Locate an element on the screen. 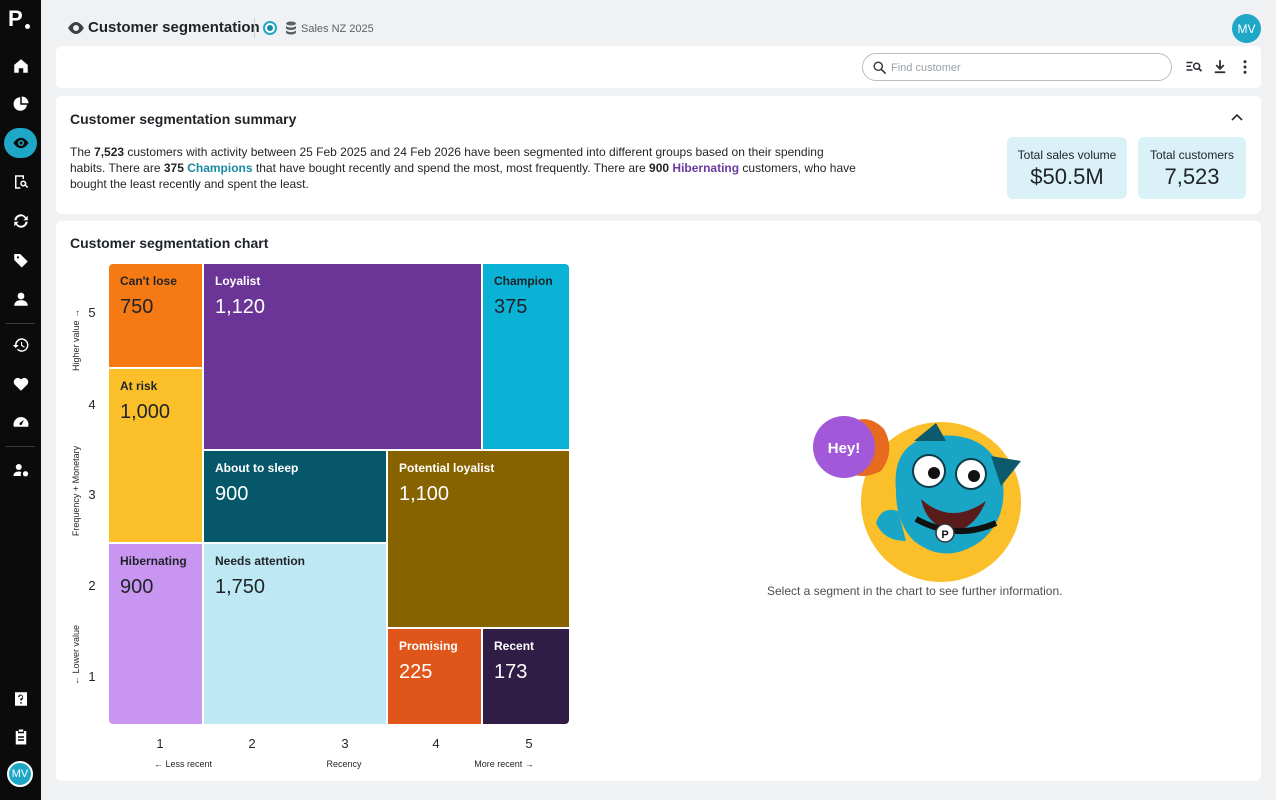 The width and height of the screenshot is (1276, 800). segment-label: Needs attention is located at coordinates (260, 561).